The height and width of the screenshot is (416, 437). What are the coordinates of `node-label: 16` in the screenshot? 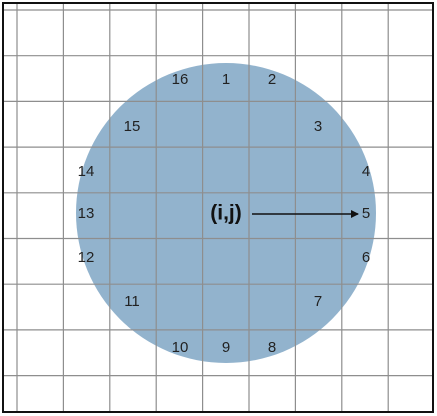 It's located at (180, 79).